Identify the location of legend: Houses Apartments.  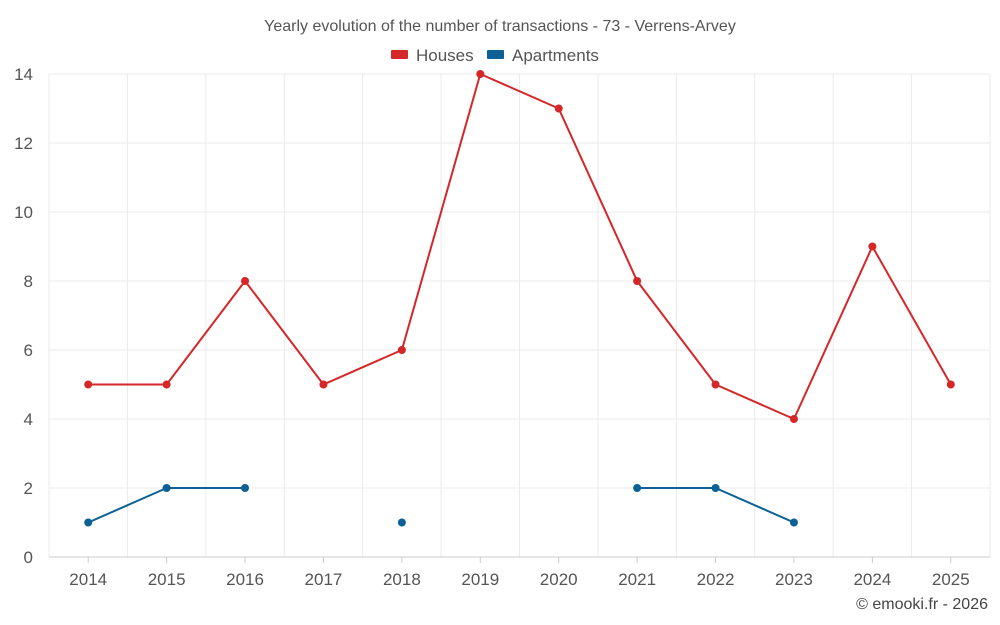
(495, 55).